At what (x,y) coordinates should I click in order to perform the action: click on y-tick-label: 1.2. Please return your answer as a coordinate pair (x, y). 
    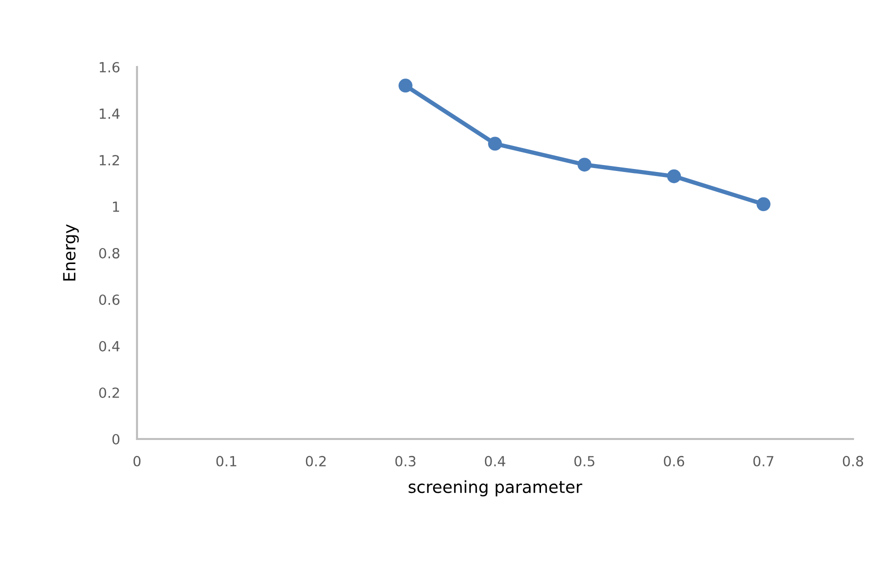
    Looking at the image, I should click on (109, 160).